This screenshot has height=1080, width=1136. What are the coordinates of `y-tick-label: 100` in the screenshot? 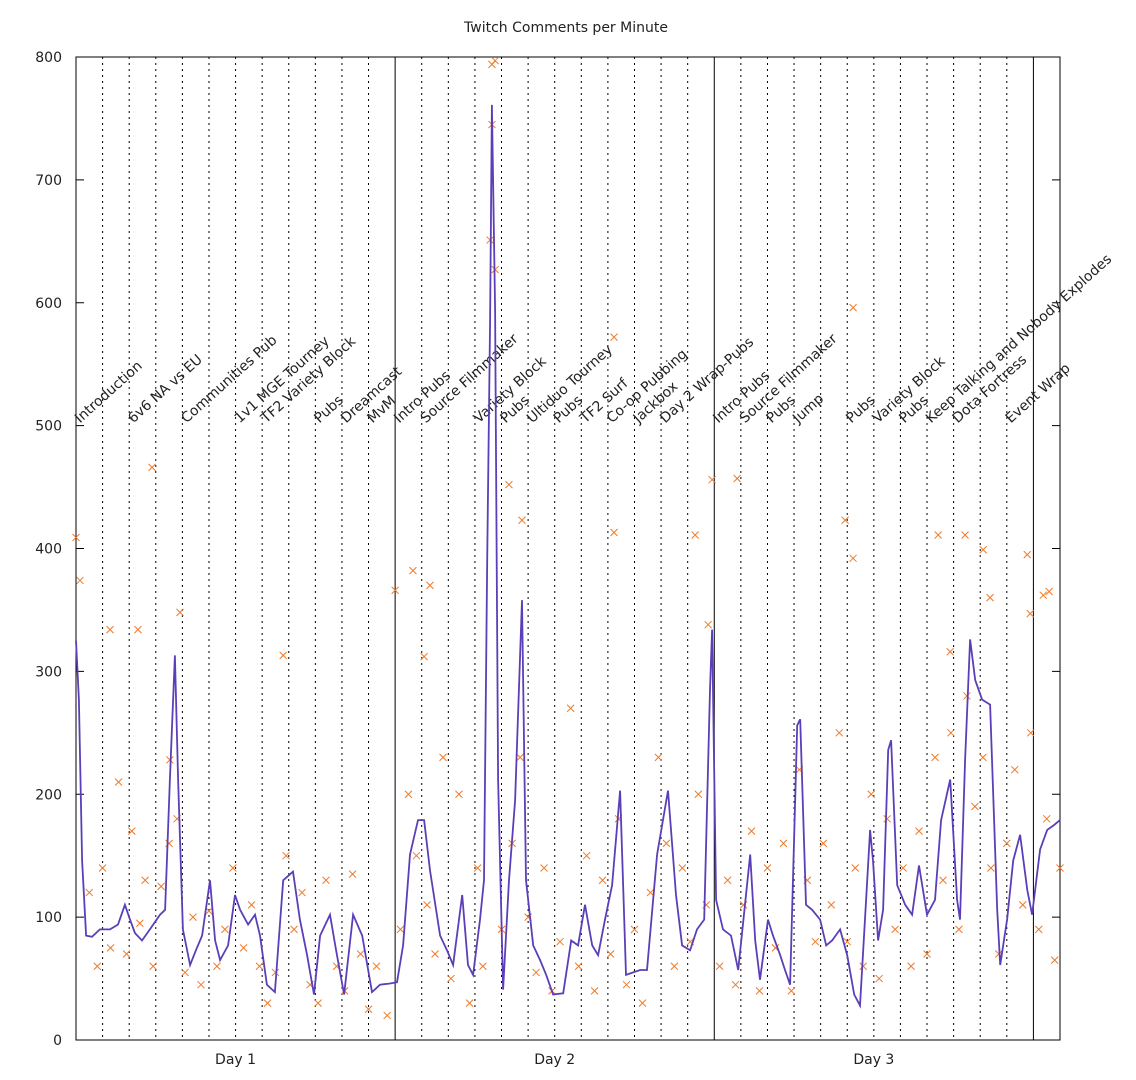 It's located at (48, 918).